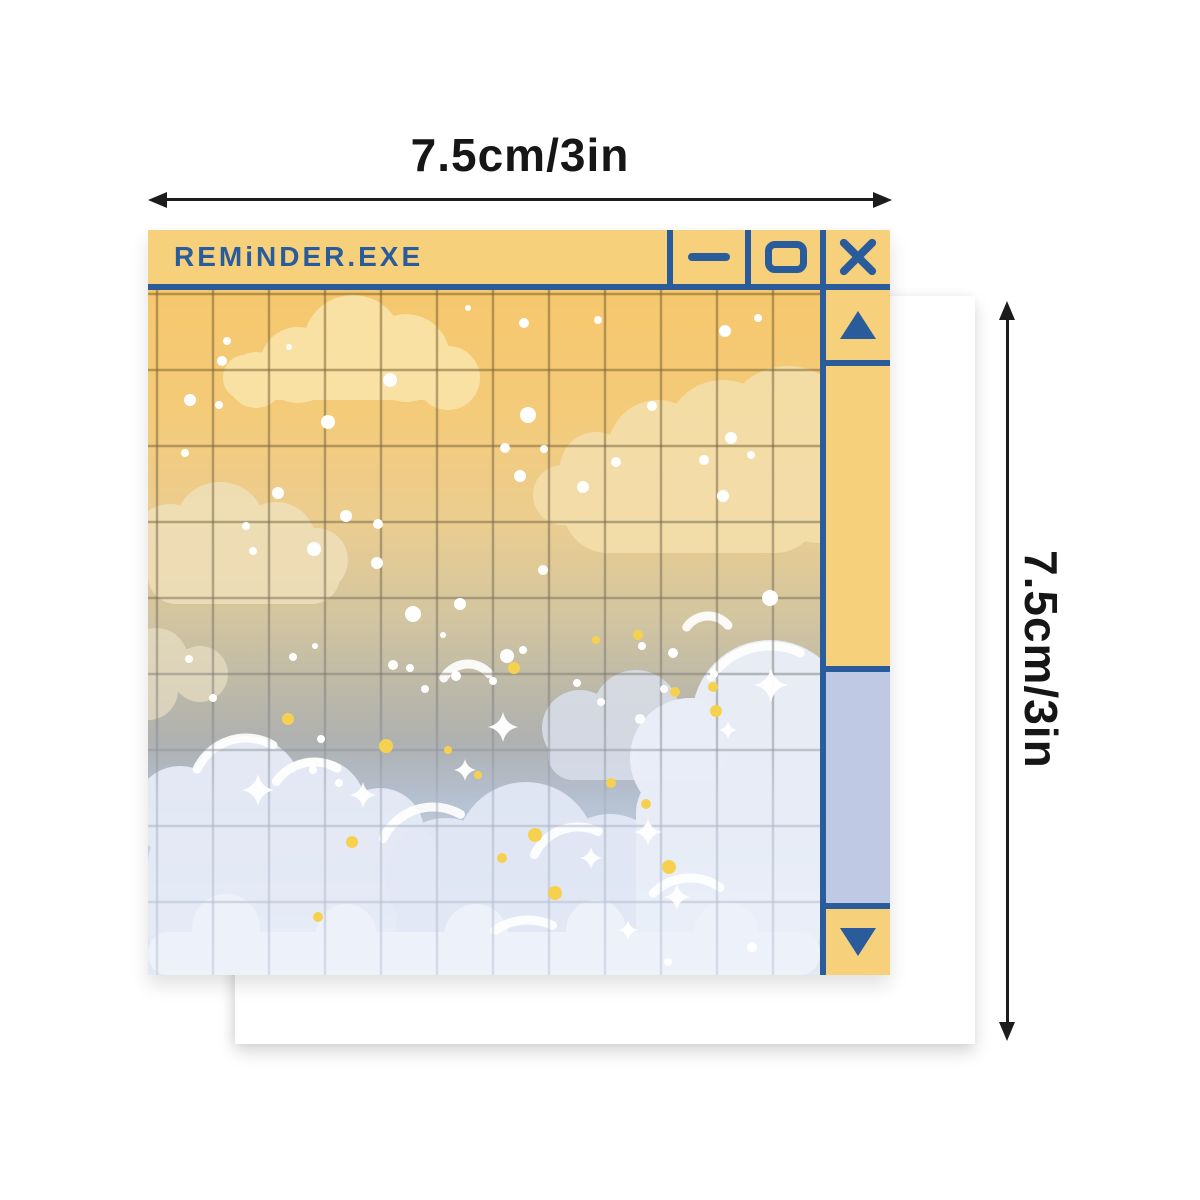 The image size is (1200, 1200). Describe the element at coordinates (858, 325) in the screenshot. I see `arrow-up-icon` at that location.